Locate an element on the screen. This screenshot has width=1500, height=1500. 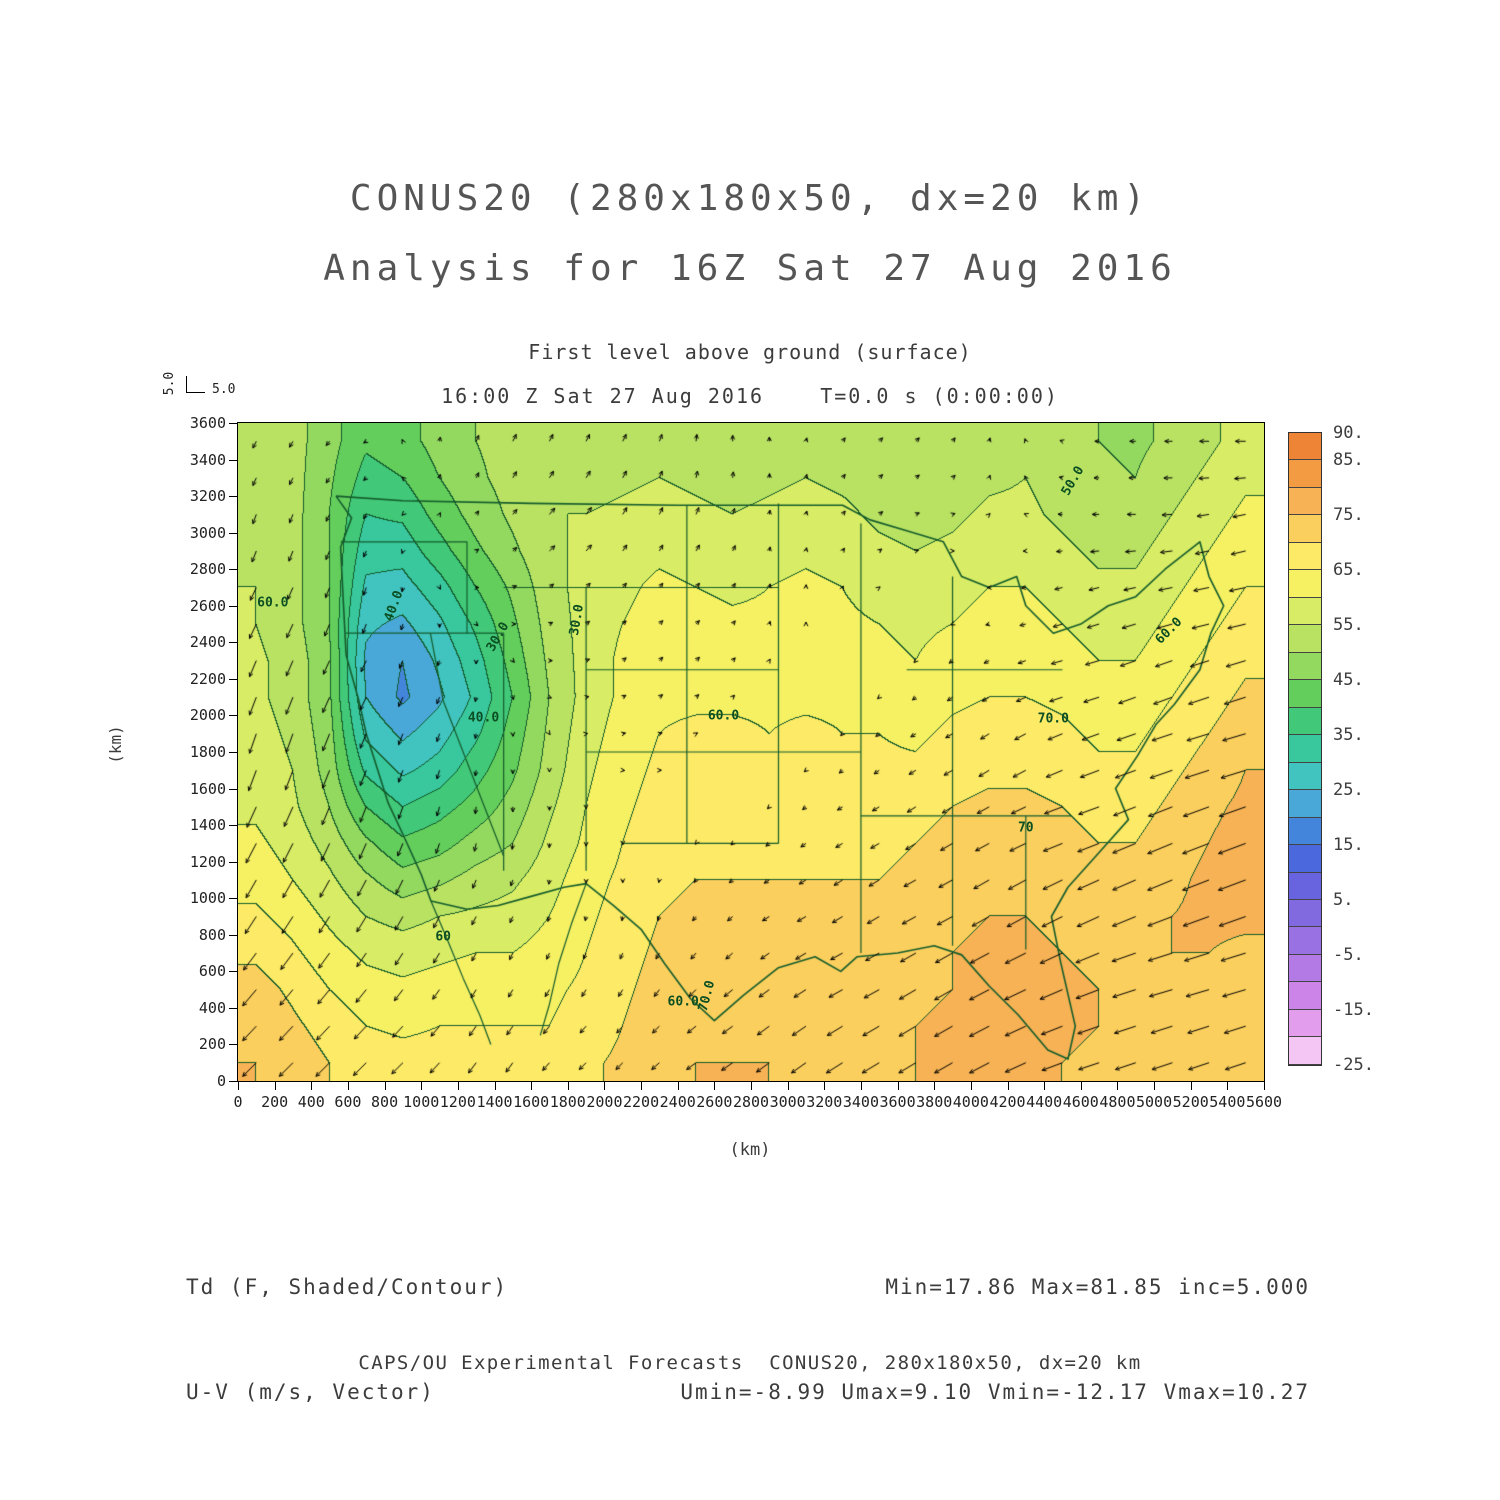
page-title-line2: Analysis for 16Z Sat 27 Aug 2016 is located at coordinates (750, 268).